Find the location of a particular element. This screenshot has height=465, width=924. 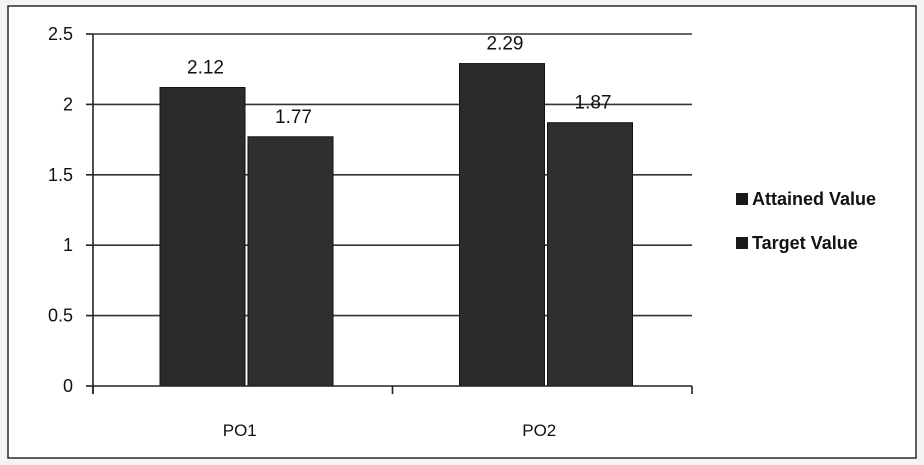

y-tick-label: 1 is located at coordinates (68, 245).